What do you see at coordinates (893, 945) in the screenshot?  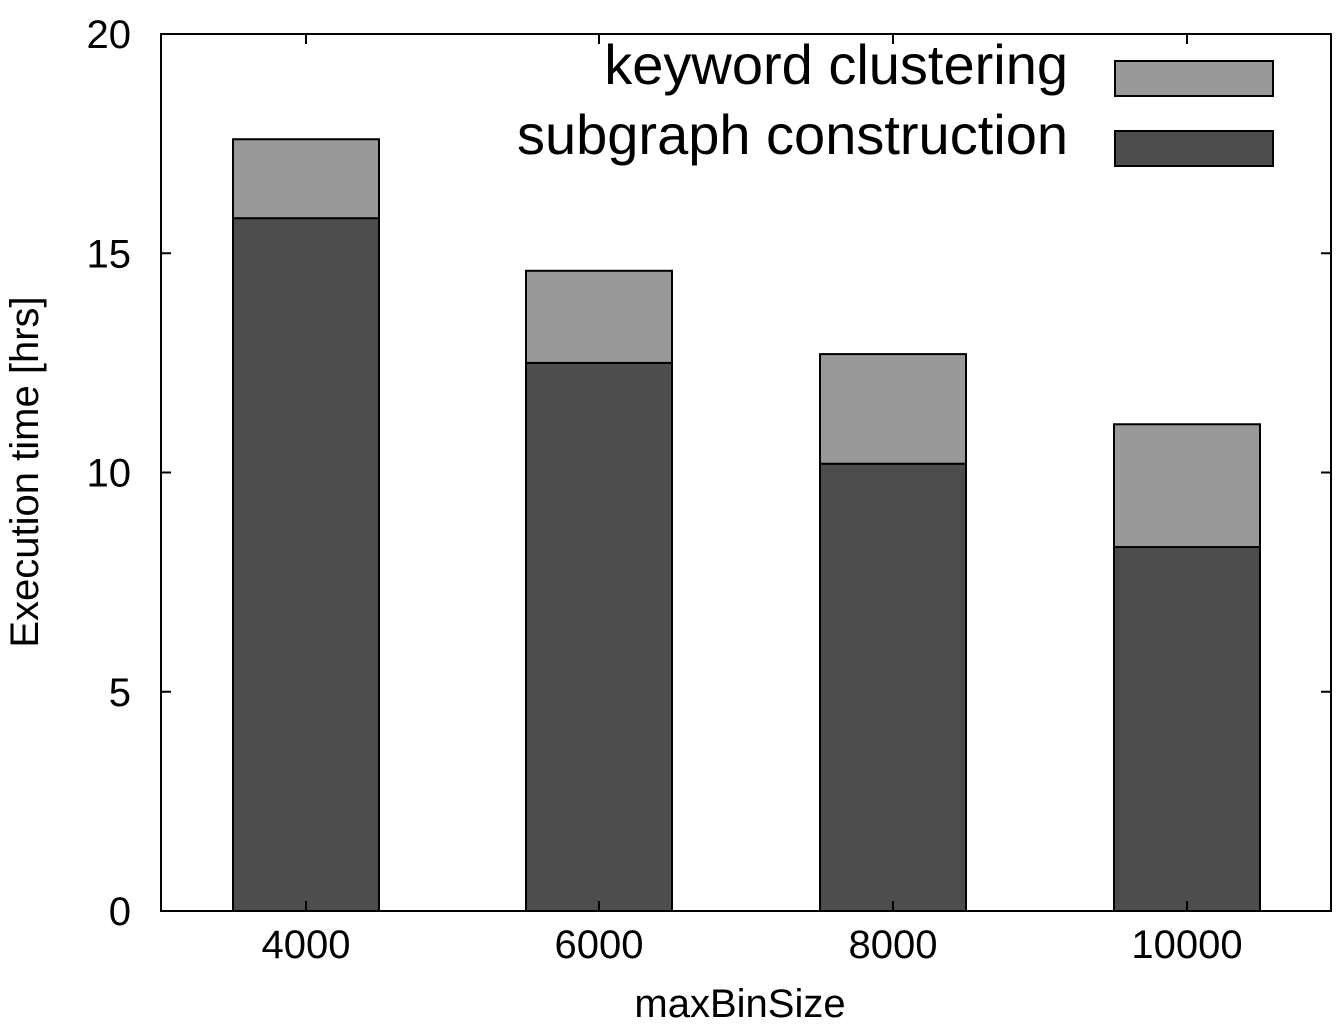 I see `x-tick-label: 8000` at bounding box center [893, 945].